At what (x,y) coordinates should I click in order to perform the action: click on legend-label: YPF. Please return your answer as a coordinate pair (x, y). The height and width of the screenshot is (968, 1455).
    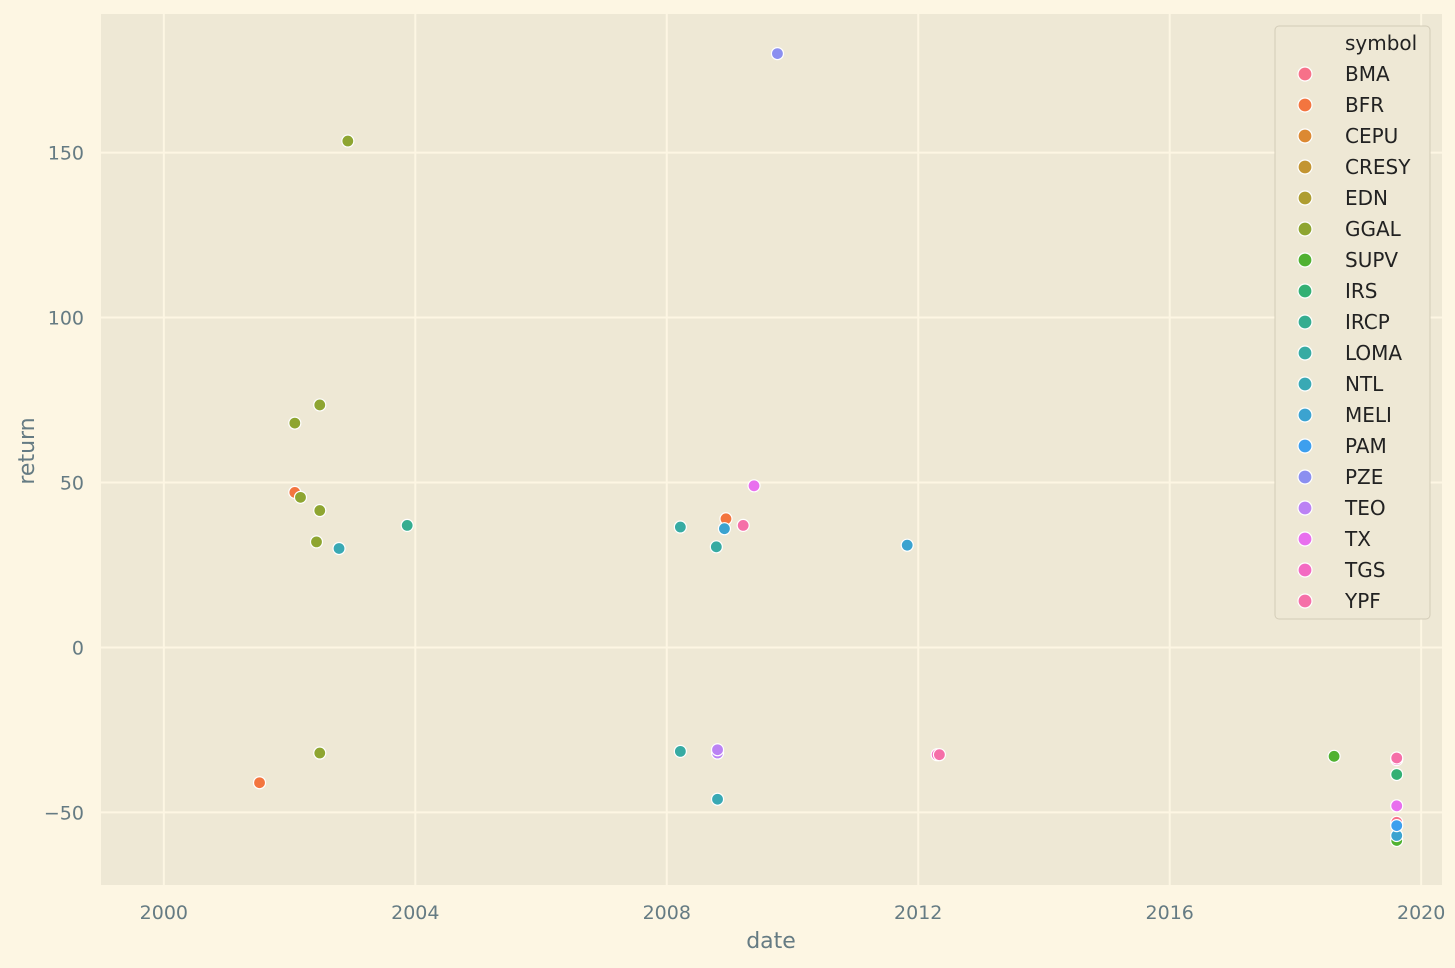
    Looking at the image, I should click on (1362, 601).